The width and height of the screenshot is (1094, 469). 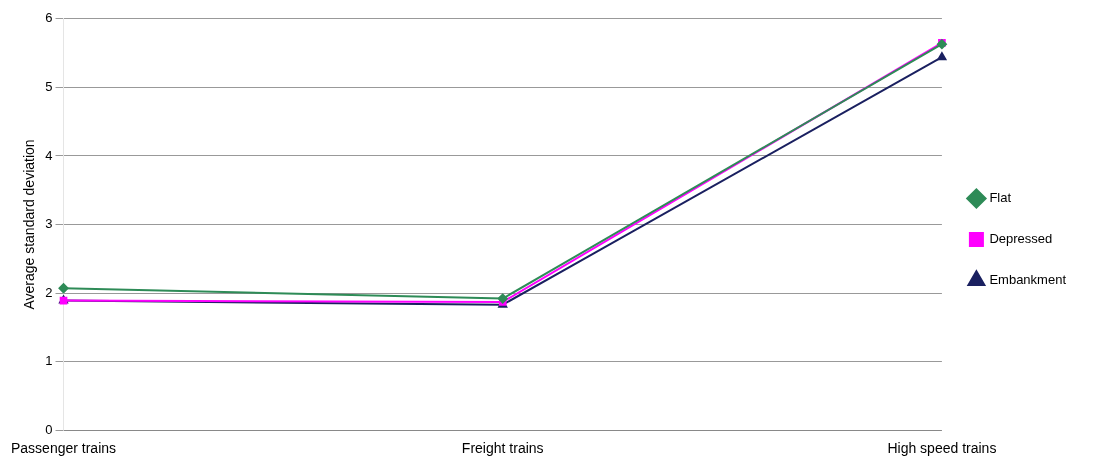 What do you see at coordinates (1021, 239) in the screenshot?
I see `legend-label: Depressed` at bounding box center [1021, 239].